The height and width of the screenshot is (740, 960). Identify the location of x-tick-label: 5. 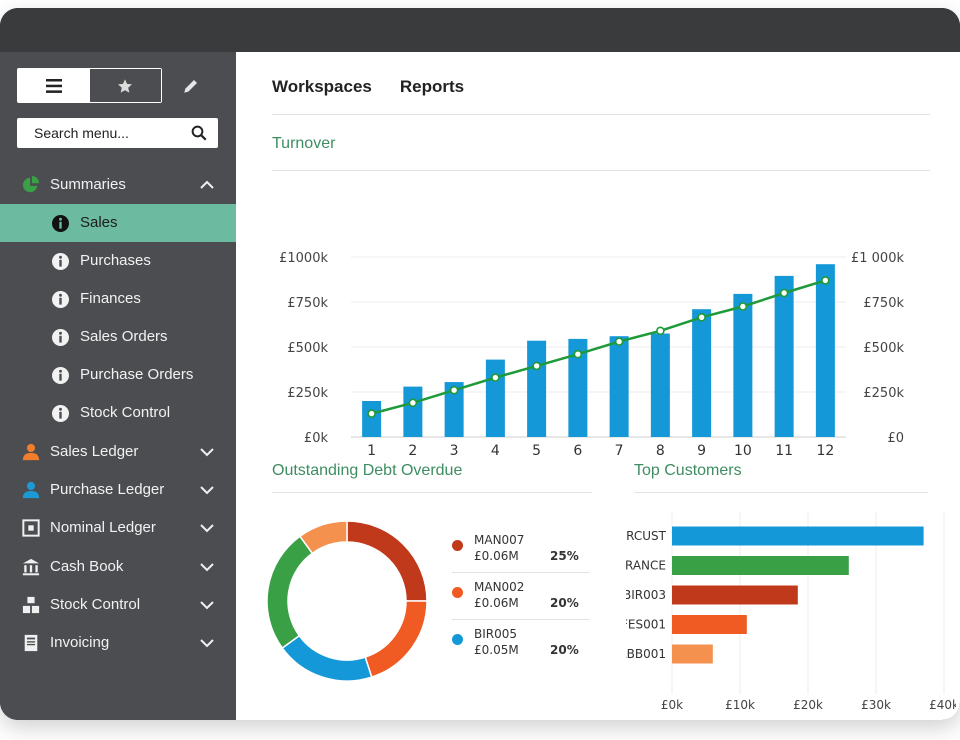
(536, 451).